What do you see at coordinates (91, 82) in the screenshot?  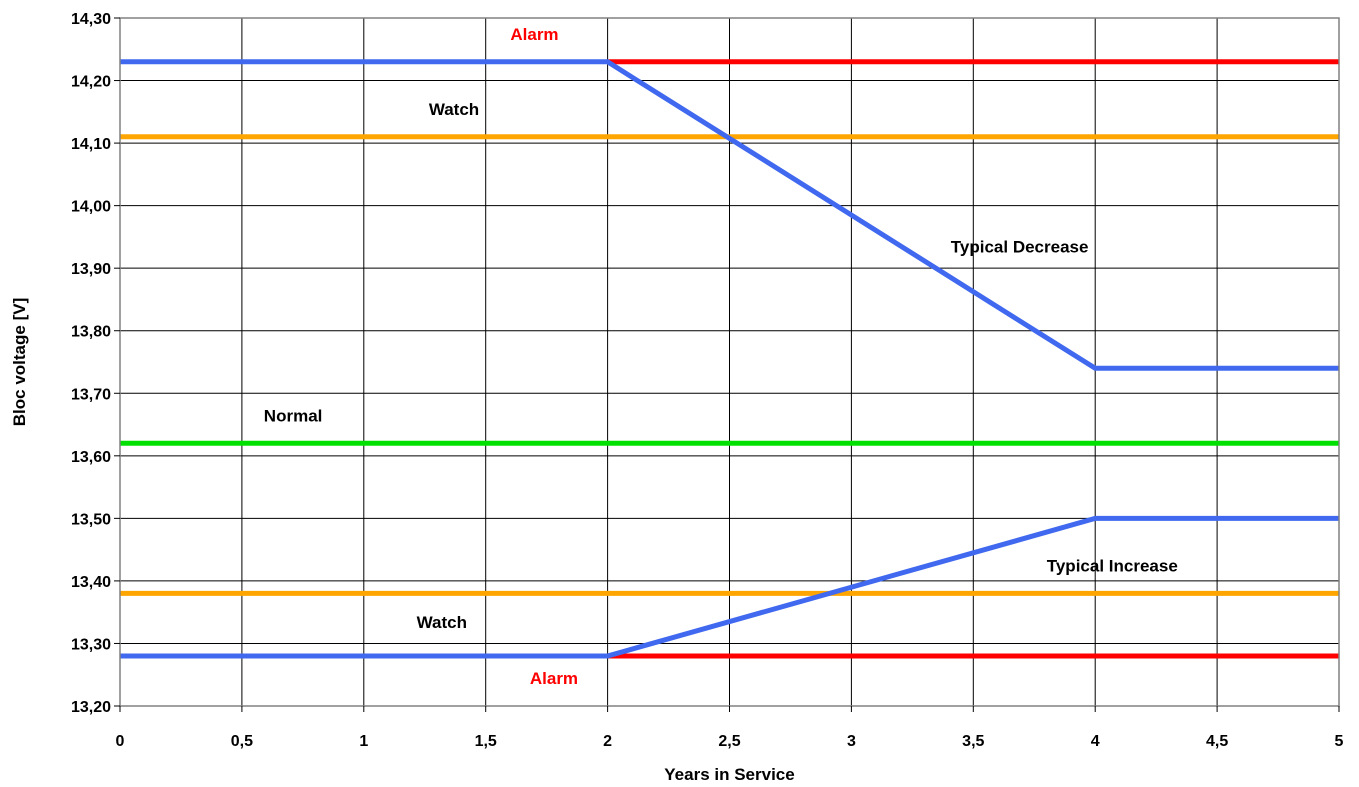 I see `y-tick-label: 14,20` at bounding box center [91, 82].